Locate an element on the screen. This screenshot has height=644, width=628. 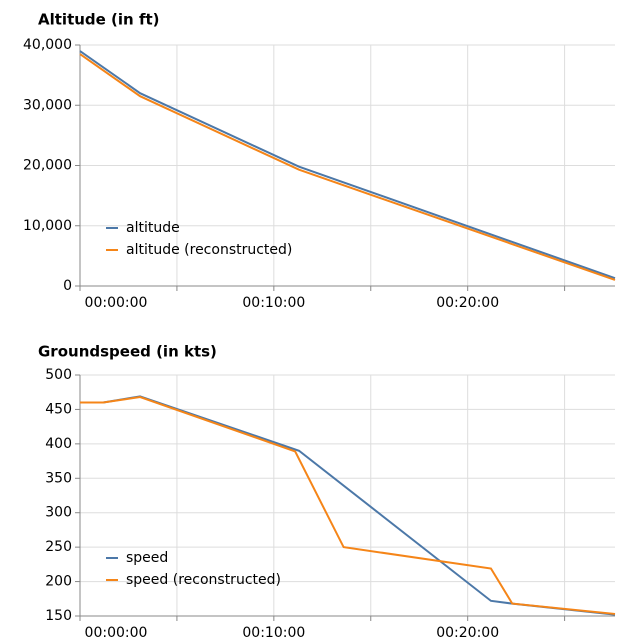
y-tick-label: 500 is located at coordinates (58, 375).